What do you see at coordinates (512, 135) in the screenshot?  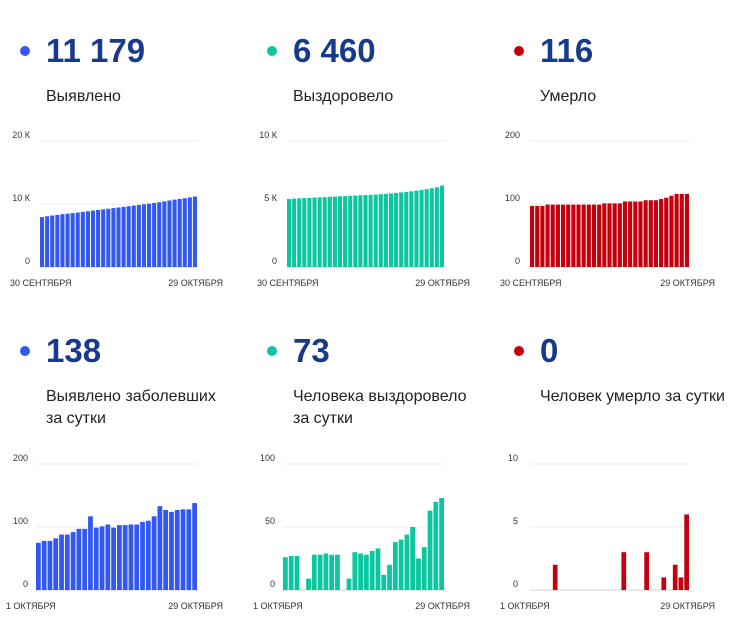 I see `y-tick-label: 200` at bounding box center [512, 135].